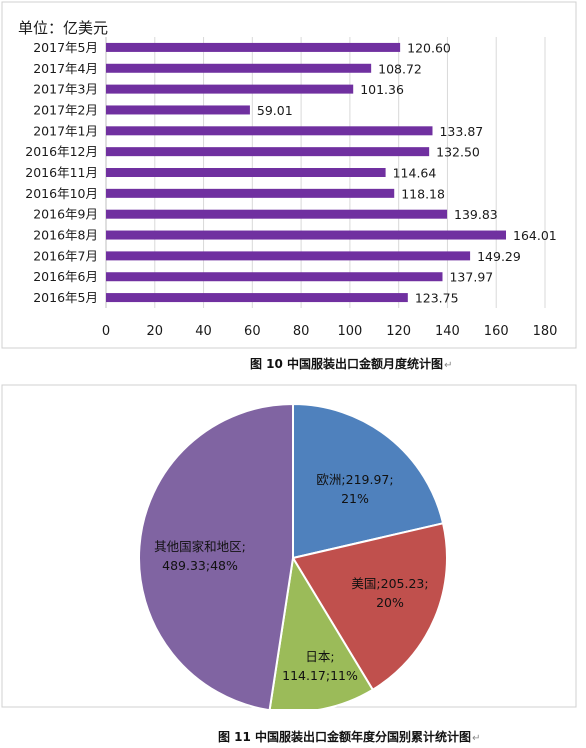 The height and width of the screenshot is (748, 586). What do you see at coordinates (458, 152) in the screenshot?
I see `data-label: 132.50` at bounding box center [458, 152].